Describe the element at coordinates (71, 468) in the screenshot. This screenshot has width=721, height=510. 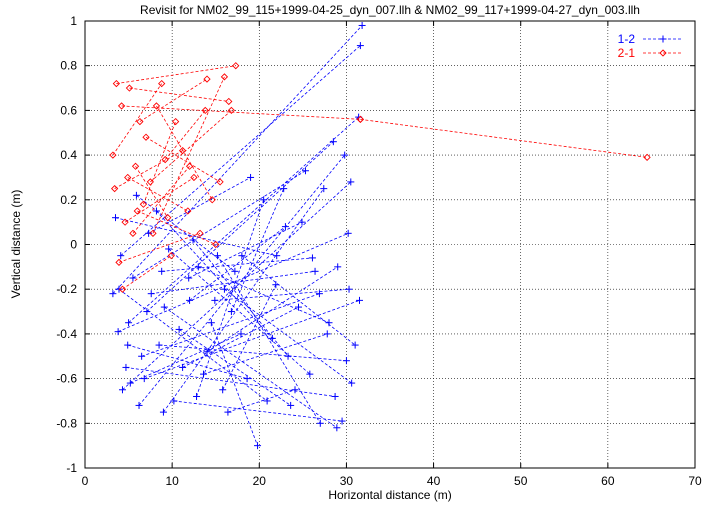
I see `y-tick-label: -1` at that location.